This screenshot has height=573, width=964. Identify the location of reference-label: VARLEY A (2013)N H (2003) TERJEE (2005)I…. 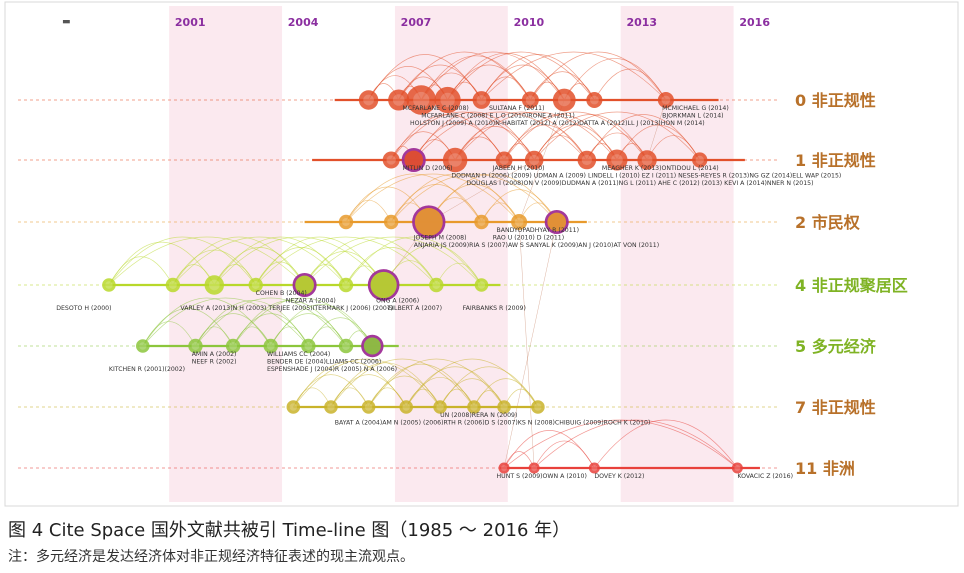
(286, 308).